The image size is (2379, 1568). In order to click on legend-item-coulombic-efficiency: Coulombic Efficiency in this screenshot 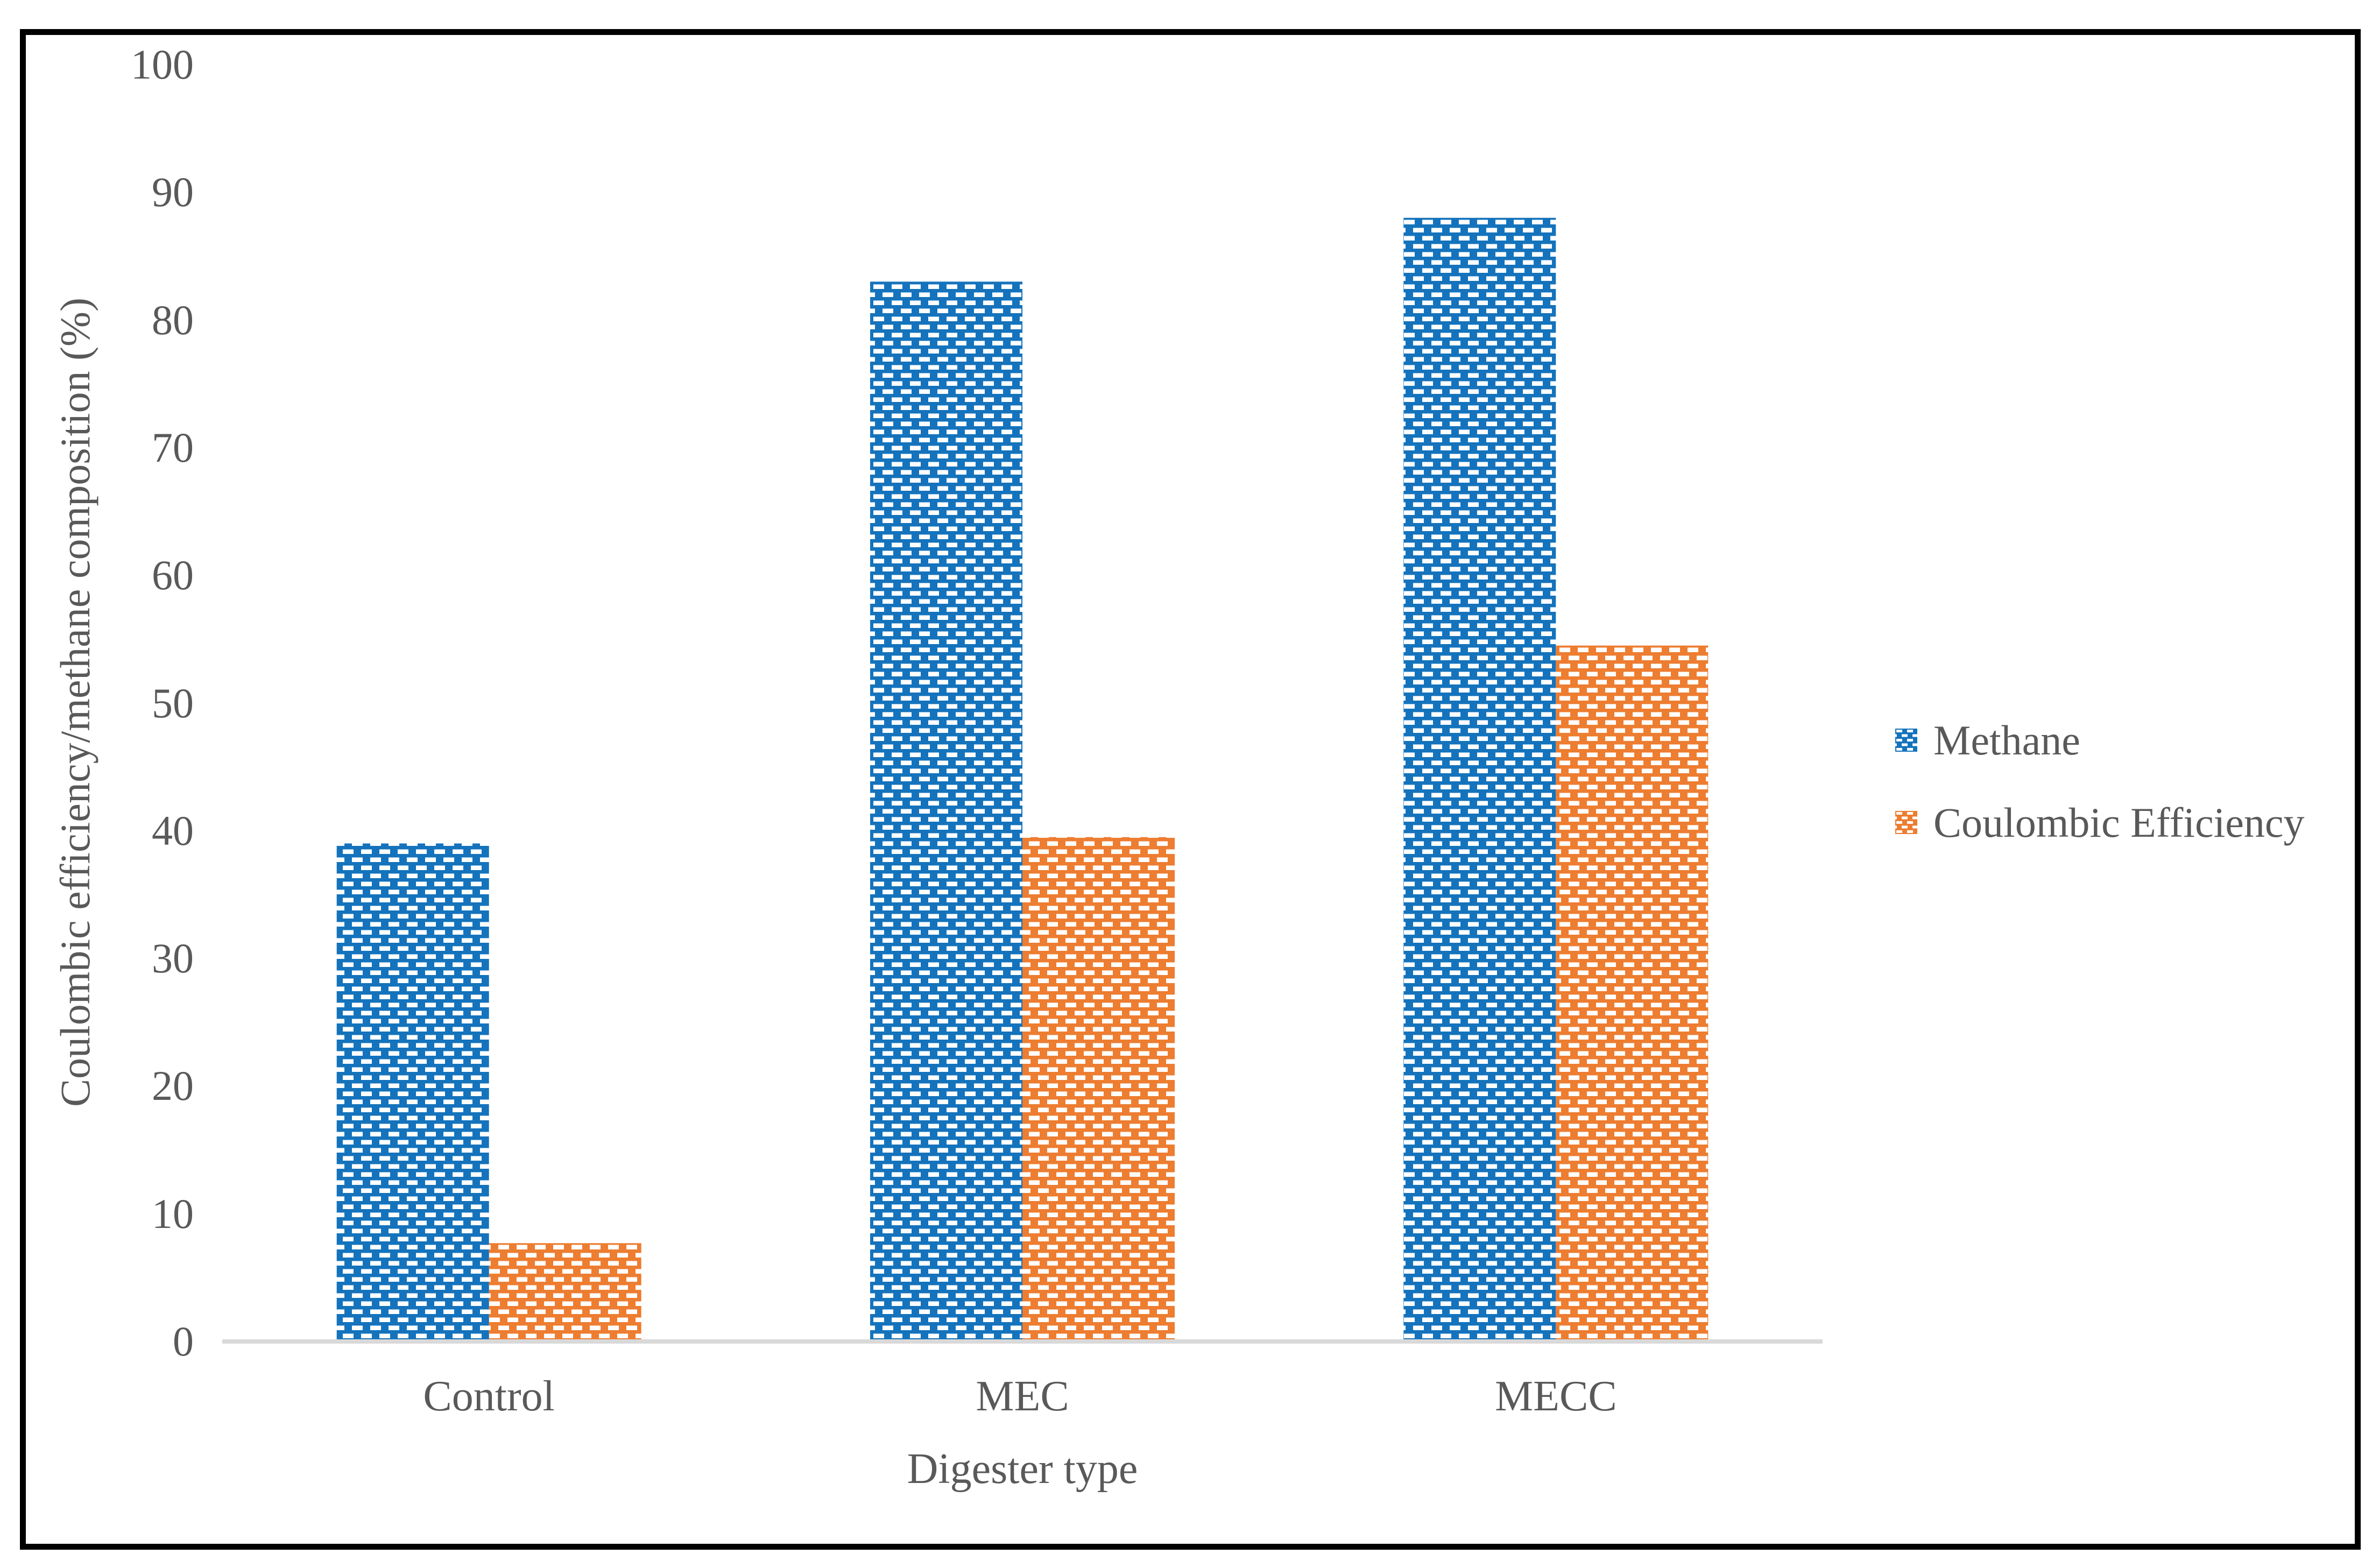, I will do `click(2100, 822)`.